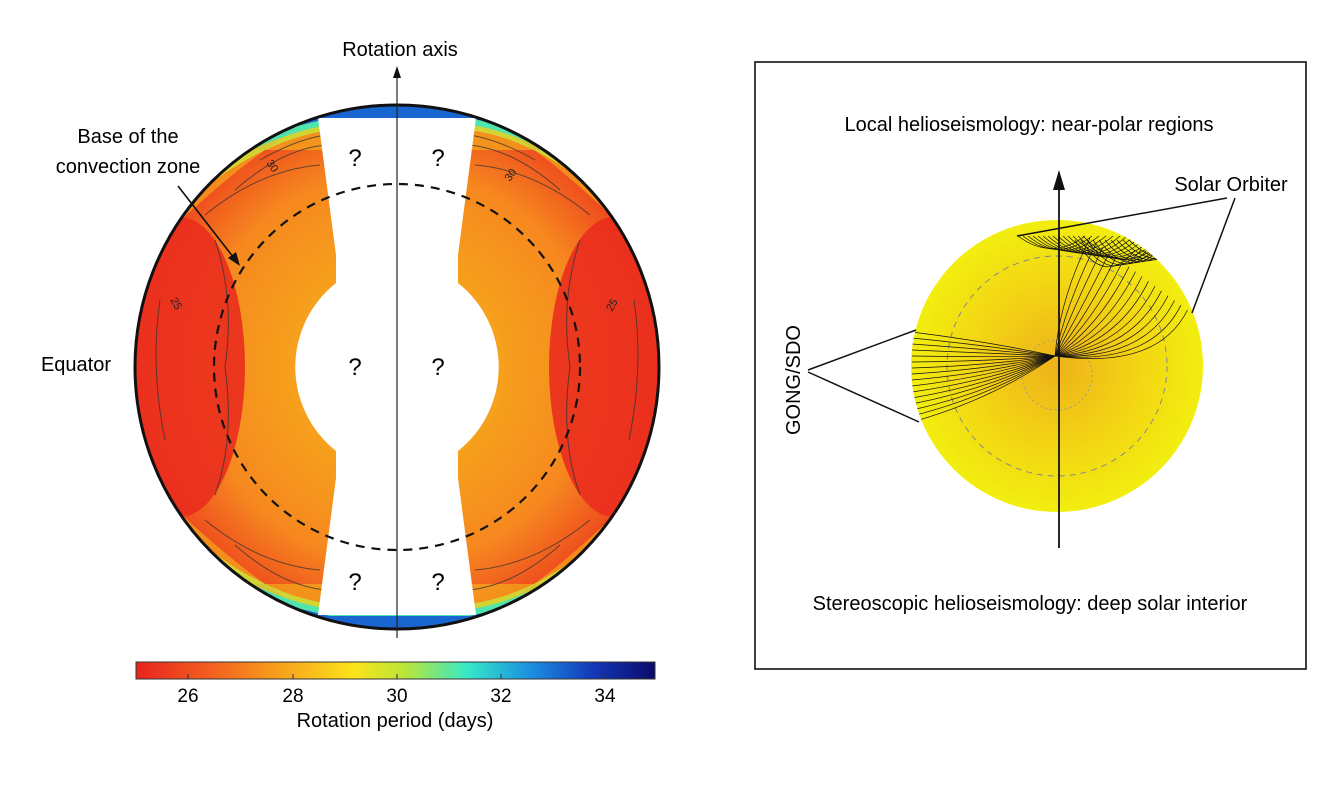 This screenshot has height=787, width=1339. What do you see at coordinates (207, 224) in the screenshot?
I see `base-pointer-line` at bounding box center [207, 224].